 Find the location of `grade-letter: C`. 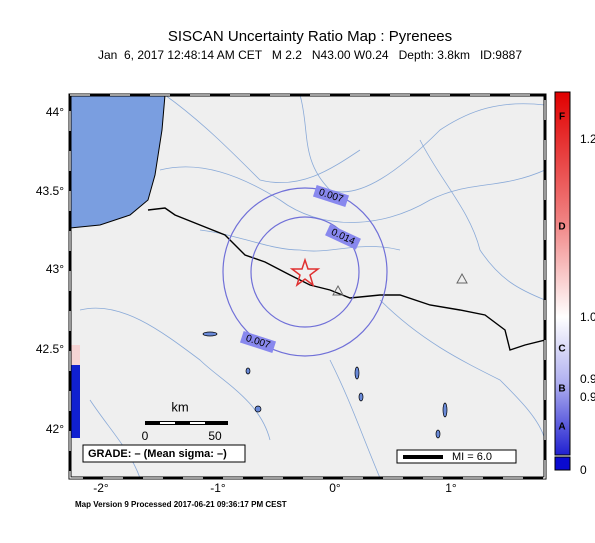

grade-letter: C is located at coordinates (561, 349).